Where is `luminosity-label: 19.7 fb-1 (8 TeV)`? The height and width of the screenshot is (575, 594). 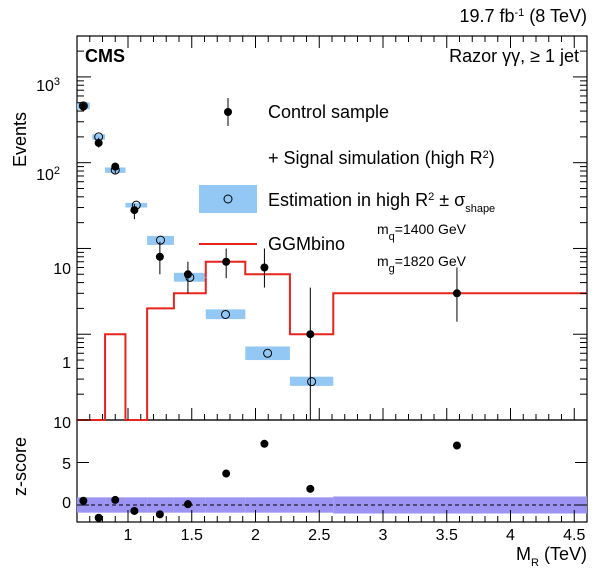 luminosity-label: 19.7 fb-1 (8 TeV) is located at coordinates (523, 16).